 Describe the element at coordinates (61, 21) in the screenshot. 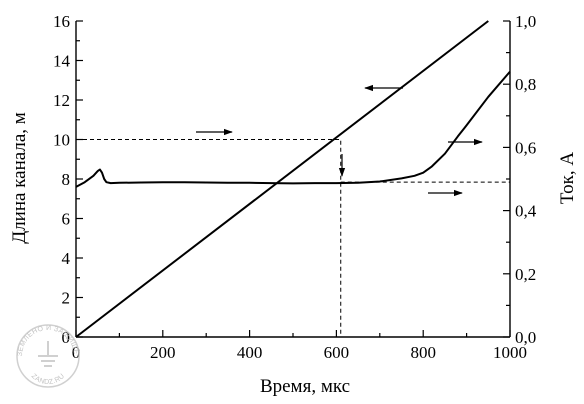

I see `left-y-tick-label: 16` at that location.